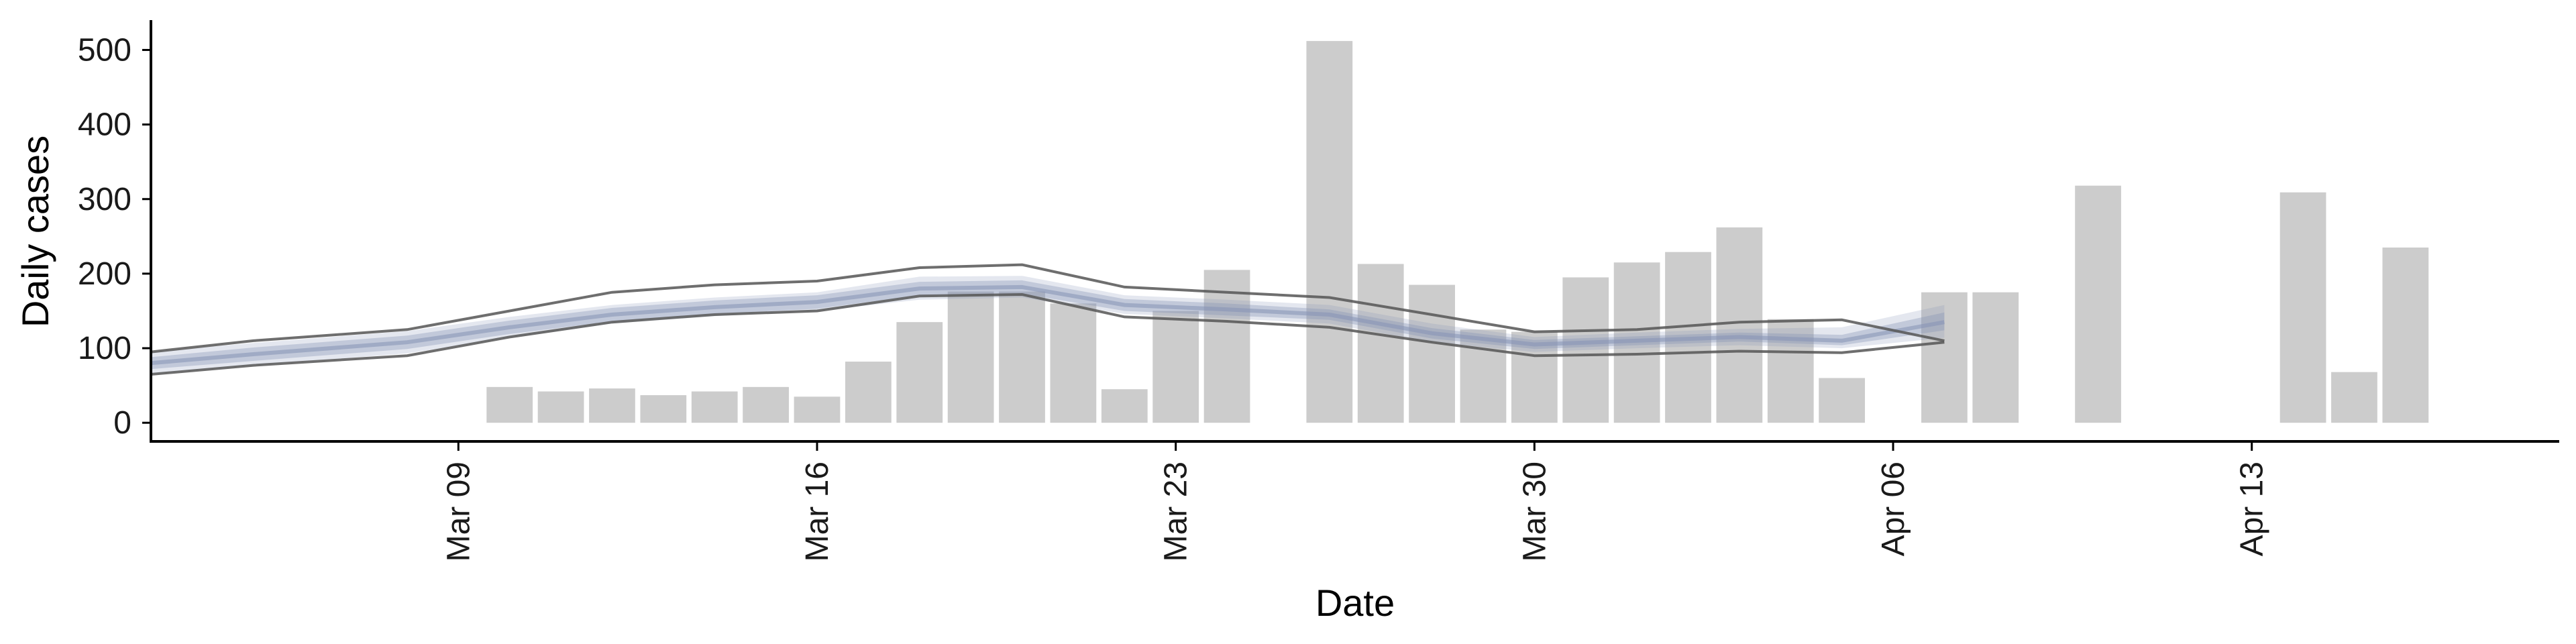 The height and width of the screenshot is (644, 2576). I want to click on y-tick-label: 0, so click(122, 423).